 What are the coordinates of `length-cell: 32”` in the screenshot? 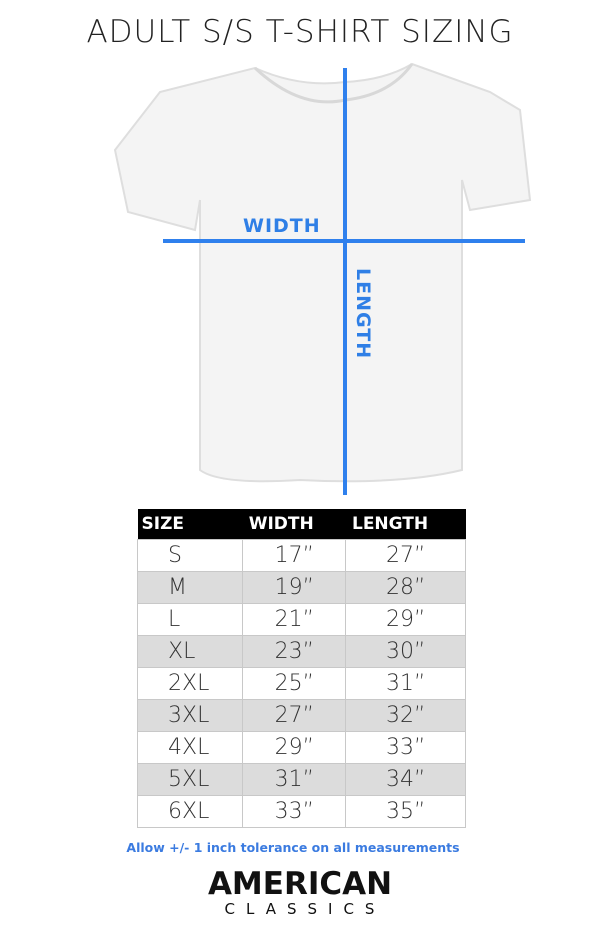 It's located at (405, 715).